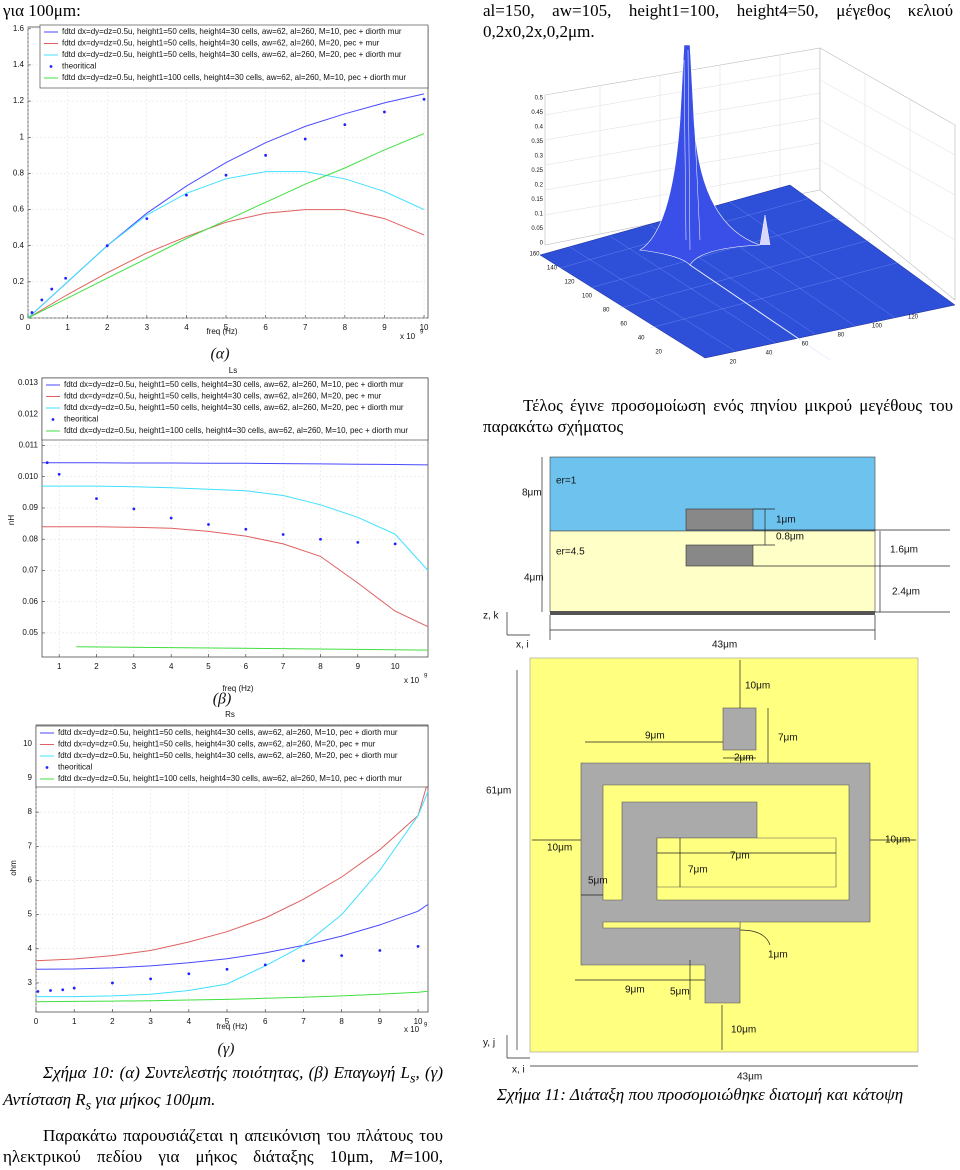 This screenshot has height=1170, width=960. What do you see at coordinates (223, 1086) in the screenshot?
I see `caption-text: , (γ) Αντίσταση R` at bounding box center [223, 1086].